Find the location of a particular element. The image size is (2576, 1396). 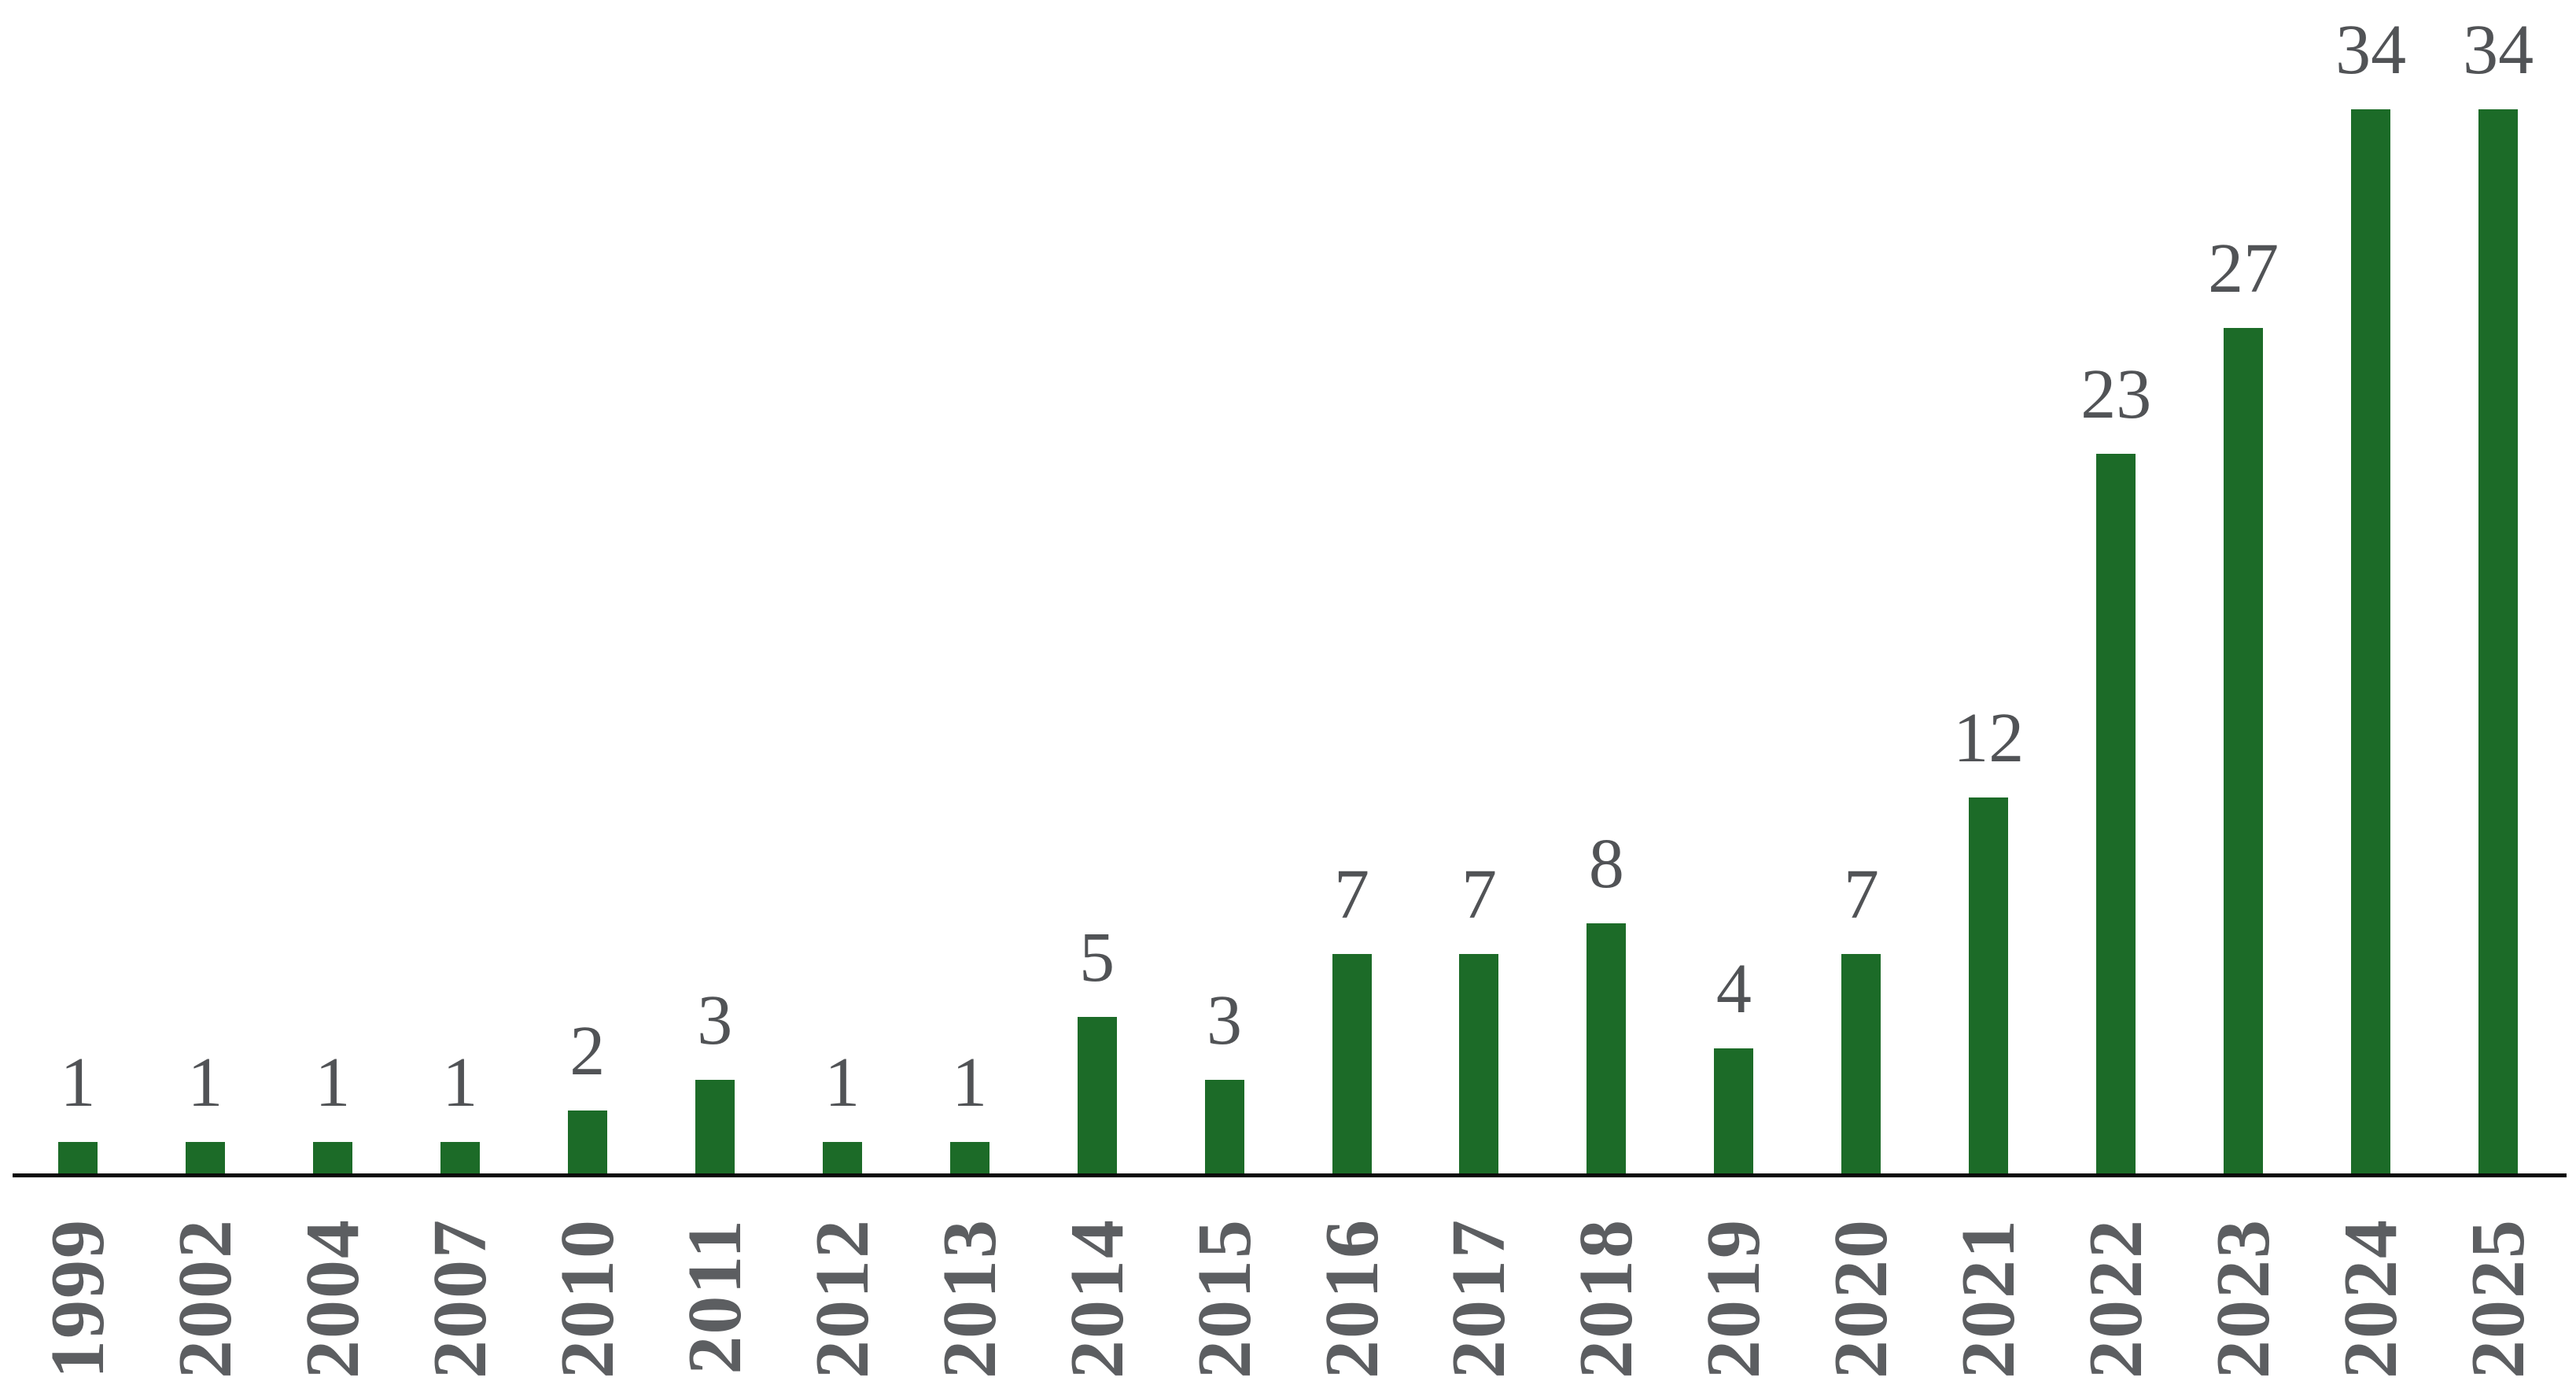

x-tick-cell: 2019 is located at coordinates (1733, 1287).